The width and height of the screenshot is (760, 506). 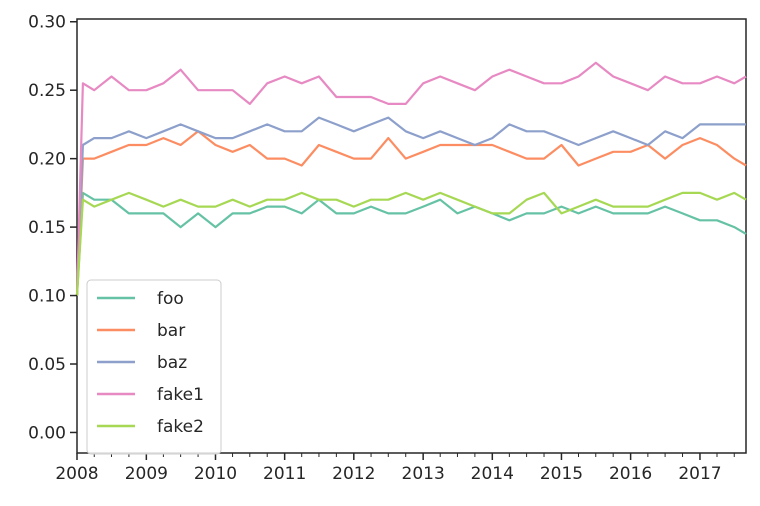 What do you see at coordinates (47, 91) in the screenshot?
I see `y-tick-label: 0.25` at bounding box center [47, 91].